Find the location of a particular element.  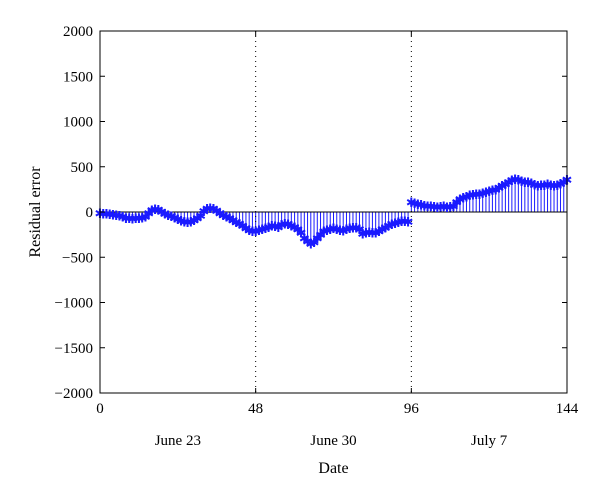

y-tick-label: −500 is located at coordinates (77, 258).